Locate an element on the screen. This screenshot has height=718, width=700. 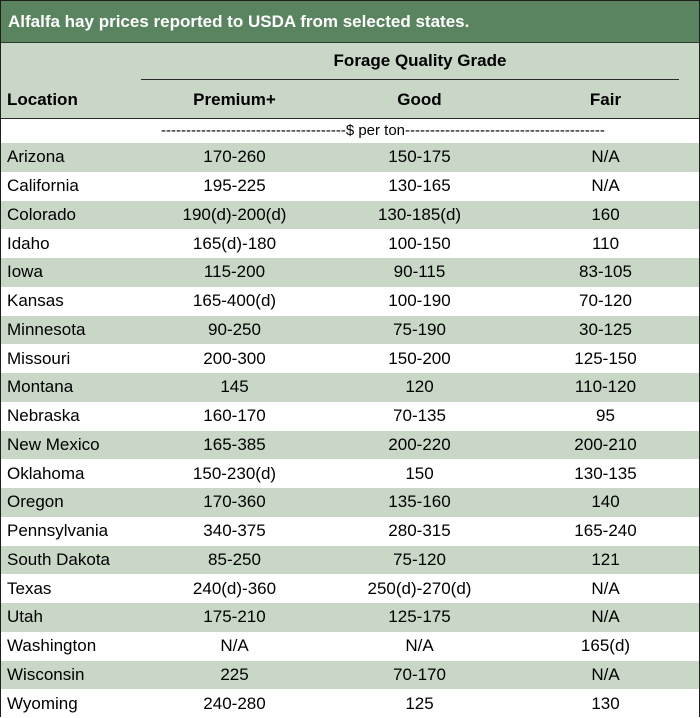
table-row: Washington N/A N/A 165(d) is located at coordinates (350, 646).